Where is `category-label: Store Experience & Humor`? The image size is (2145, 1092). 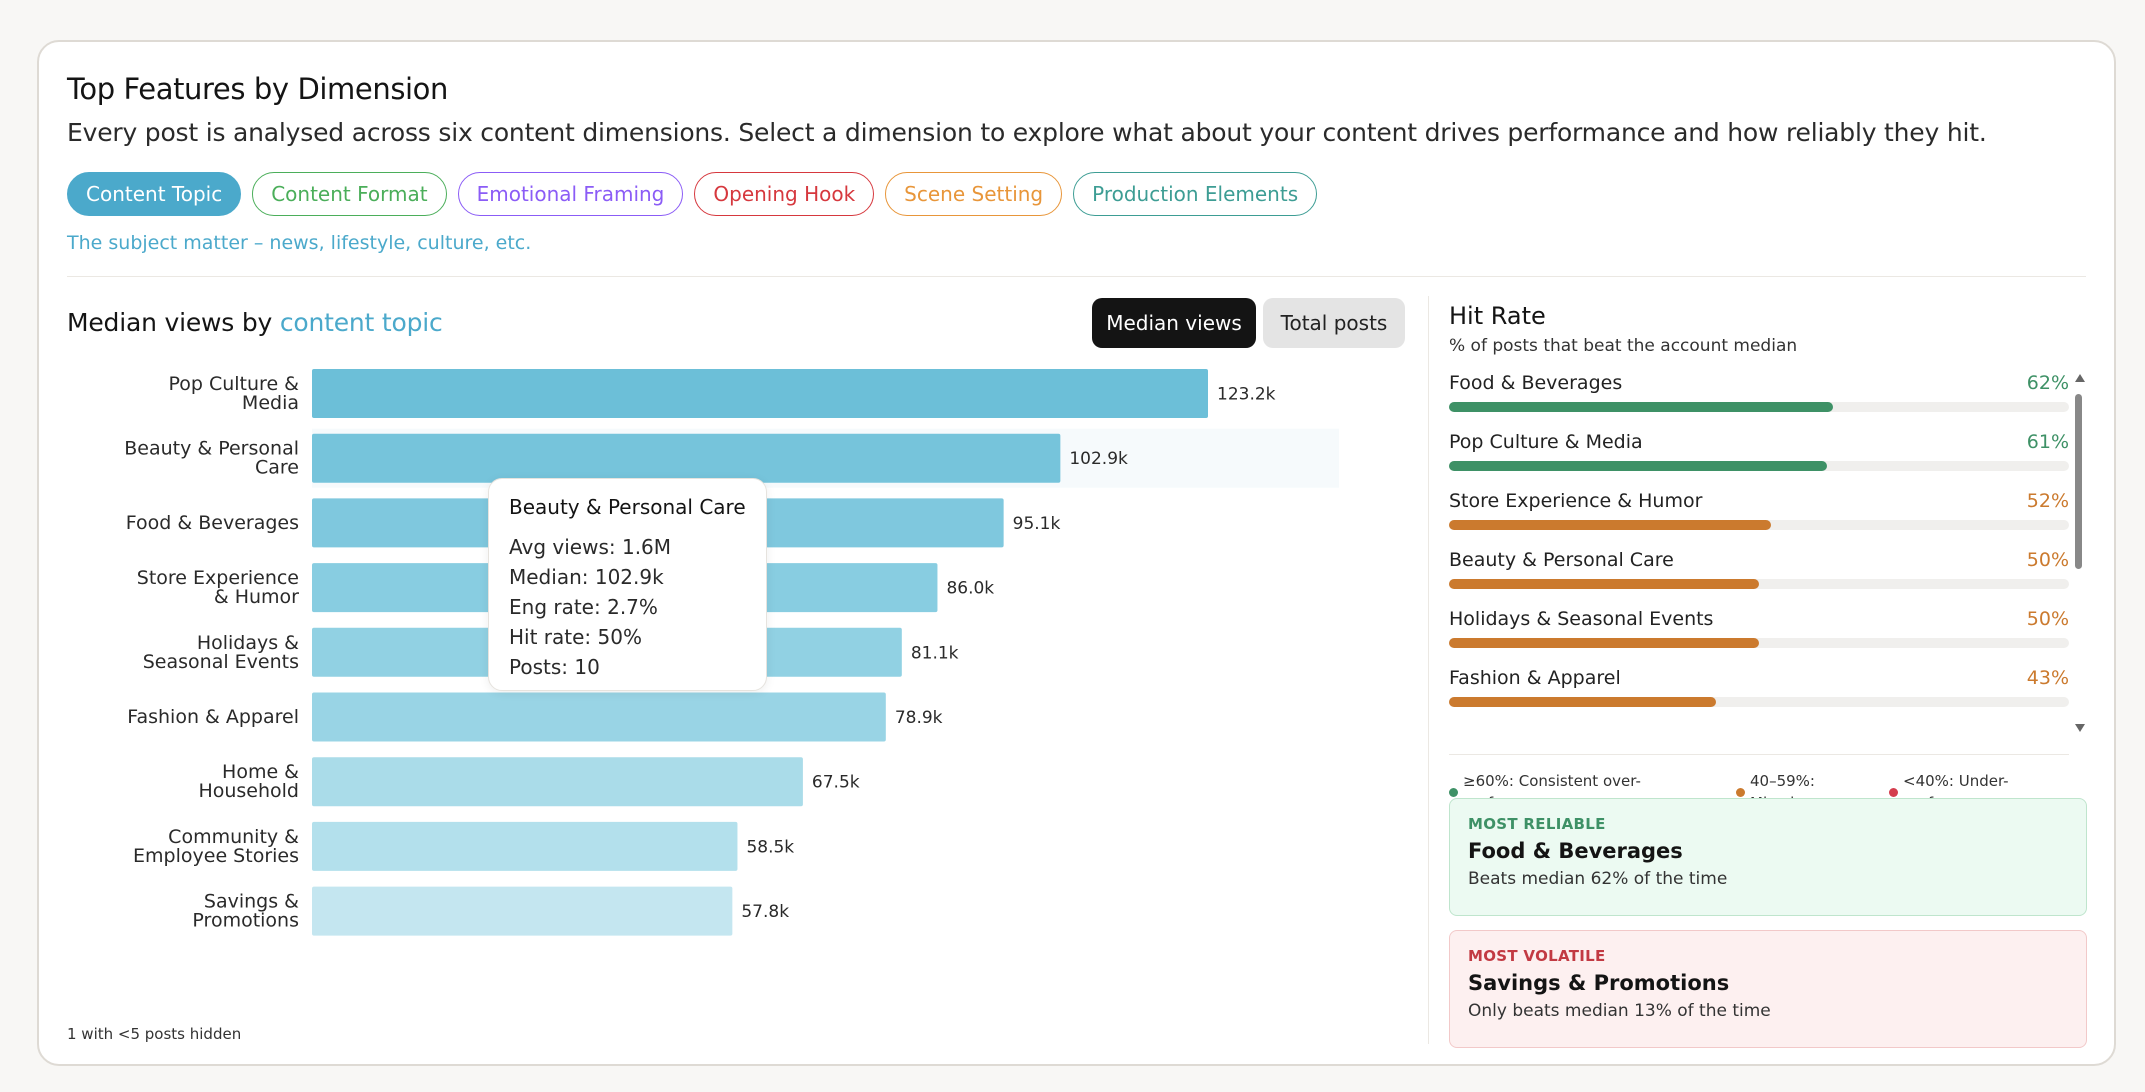 category-label: Store Experience & Humor is located at coordinates (218, 587).